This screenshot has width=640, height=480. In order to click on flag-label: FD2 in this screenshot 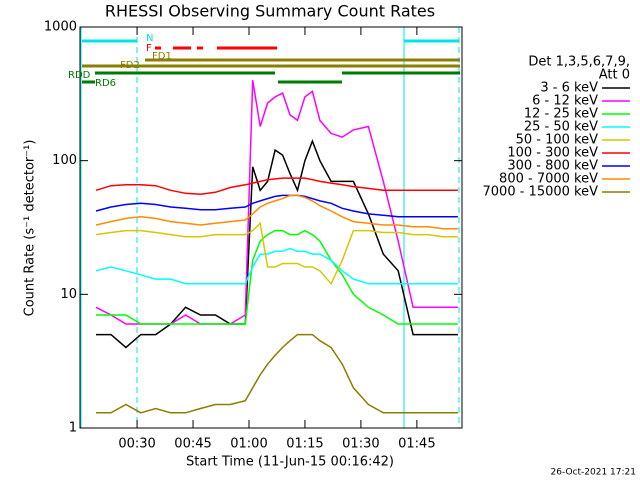, I will do `click(130, 65)`.